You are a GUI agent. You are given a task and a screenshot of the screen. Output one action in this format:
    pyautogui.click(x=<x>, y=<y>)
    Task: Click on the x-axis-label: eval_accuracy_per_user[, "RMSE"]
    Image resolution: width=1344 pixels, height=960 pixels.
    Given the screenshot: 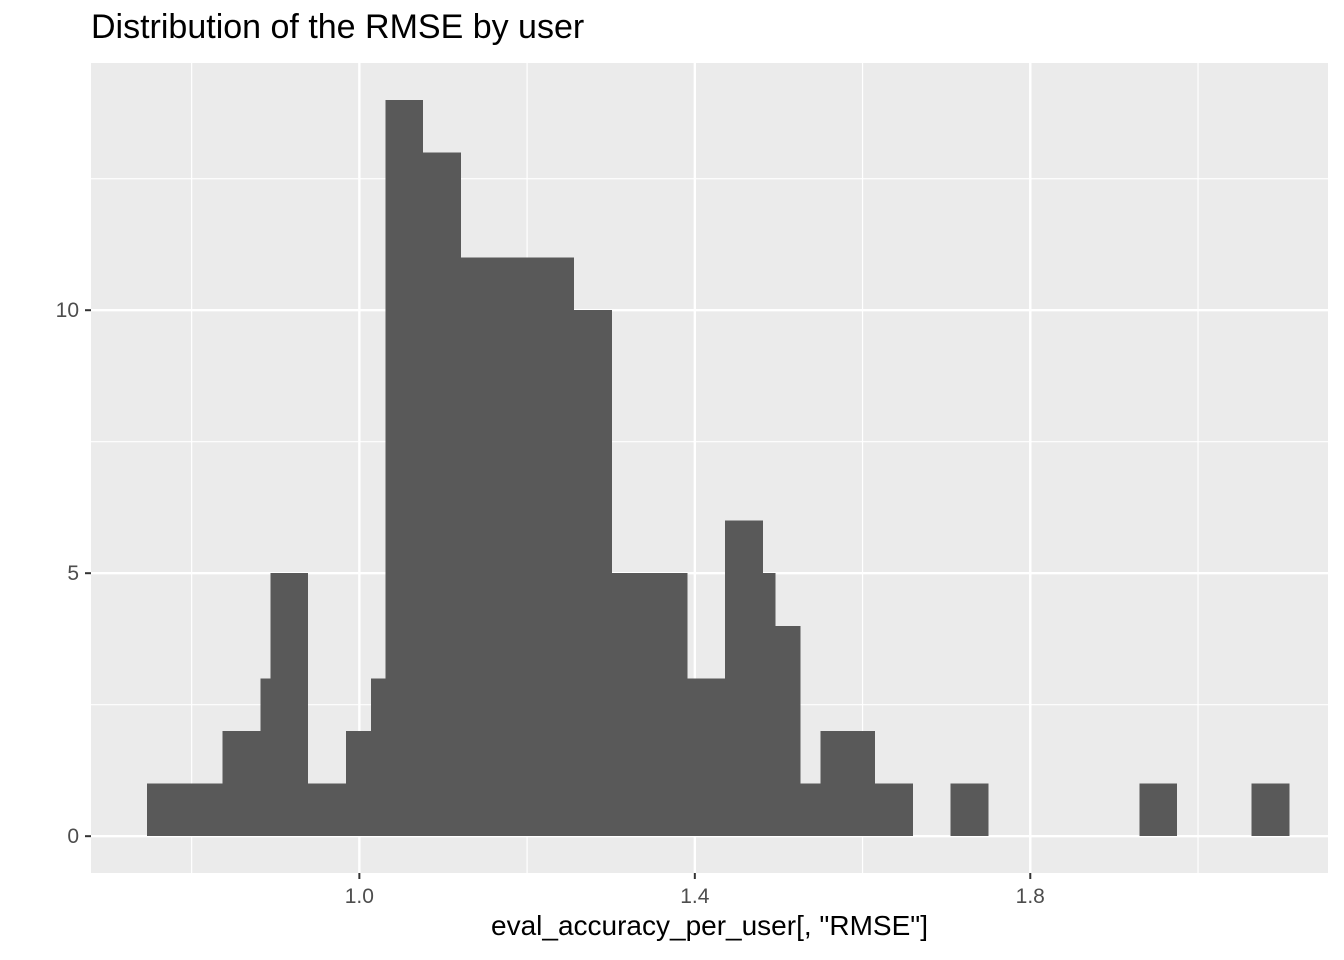 What is the action you would take?
    pyautogui.click(x=709, y=925)
    